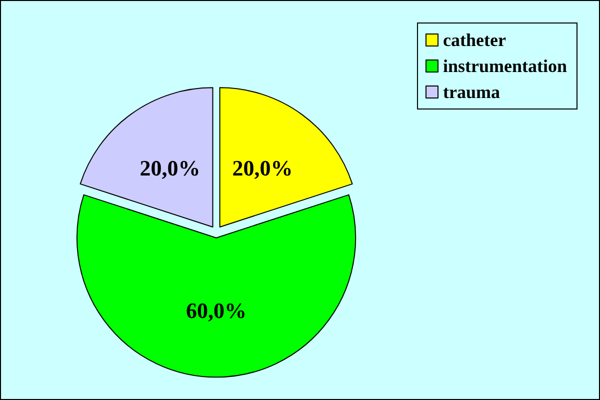 The height and width of the screenshot is (400, 600). What do you see at coordinates (505, 66) in the screenshot?
I see `legend-label: instrumentation` at bounding box center [505, 66].